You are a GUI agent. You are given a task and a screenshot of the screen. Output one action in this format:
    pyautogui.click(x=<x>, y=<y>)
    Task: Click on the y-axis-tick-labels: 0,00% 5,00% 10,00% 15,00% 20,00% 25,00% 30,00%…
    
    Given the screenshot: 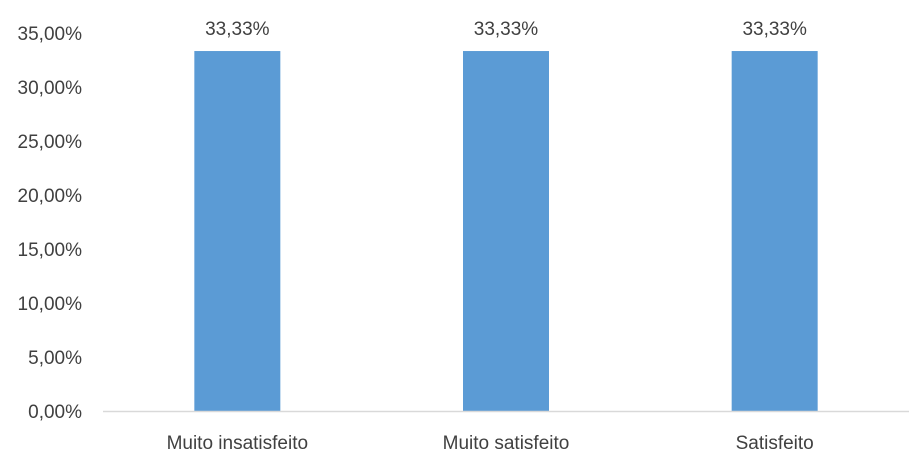 What is the action you would take?
    pyautogui.click(x=50, y=223)
    